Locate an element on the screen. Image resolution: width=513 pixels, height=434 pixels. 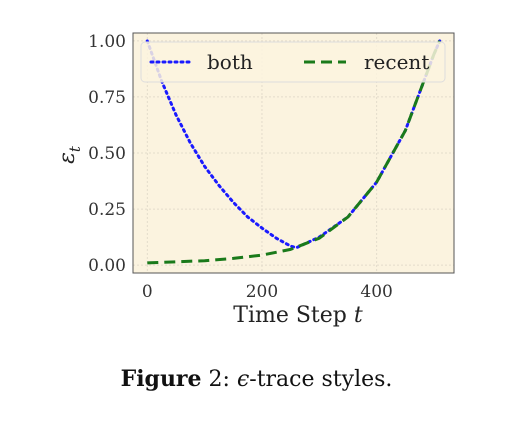
y-tick-label: 1.00 is located at coordinates (107, 42).